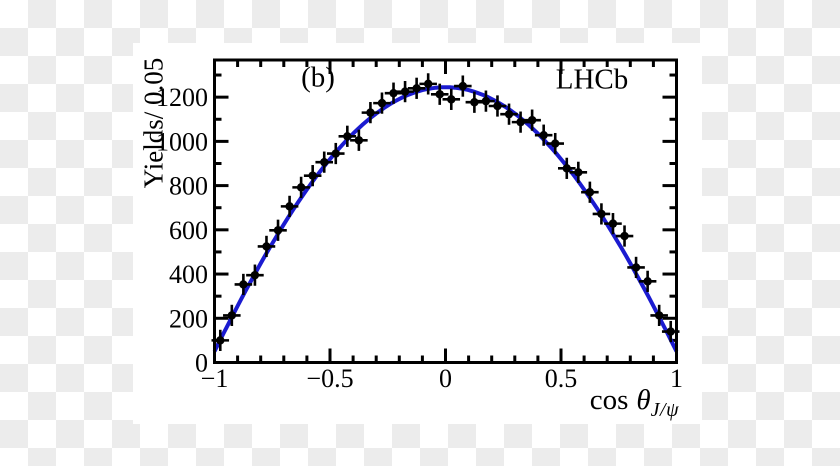 Image resolution: width=840 pixels, height=466 pixels. Describe the element at coordinates (676, 378) in the screenshot. I see `x-tick-label: 1` at that location.